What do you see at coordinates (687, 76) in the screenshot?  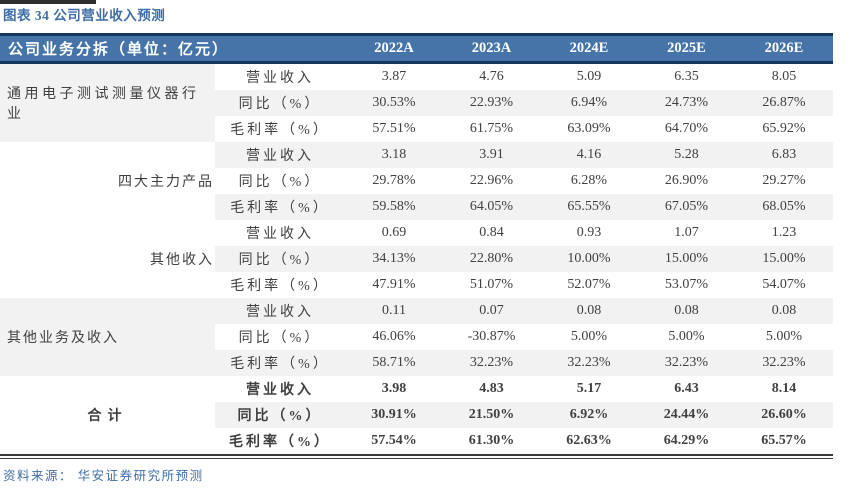 I see `value-cell: 6.35` at bounding box center [687, 76].